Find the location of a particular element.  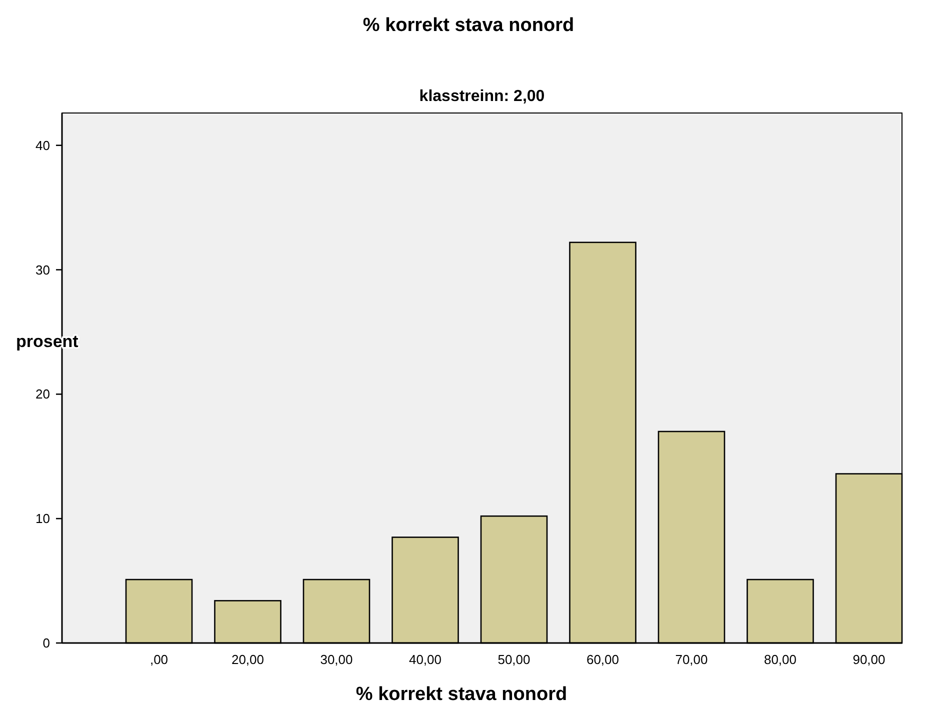

y-tick-label: 10 is located at coordinates (43, 518).